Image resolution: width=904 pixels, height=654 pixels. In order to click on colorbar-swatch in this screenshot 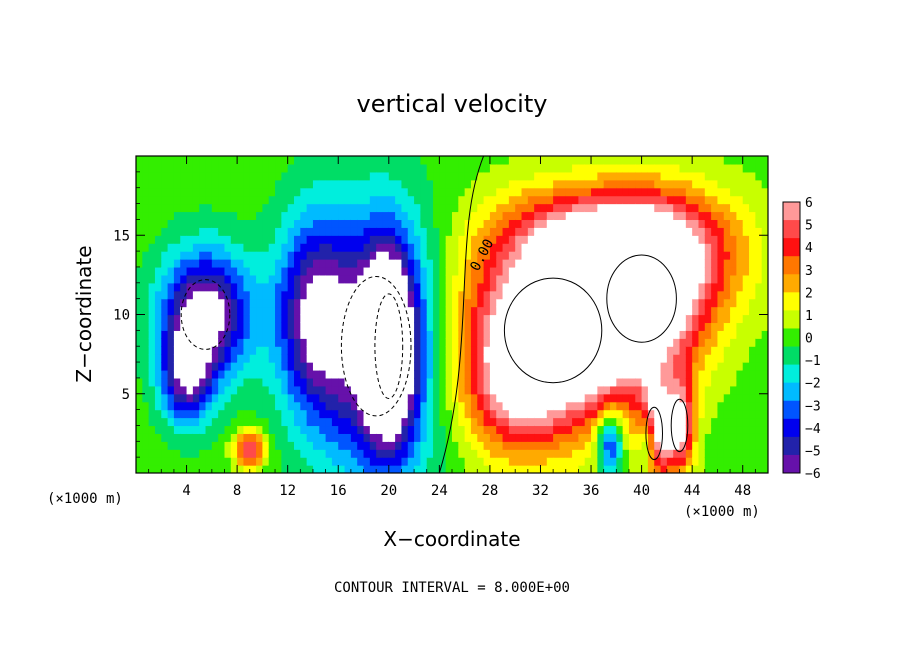, I will do `click(791, 301)`.